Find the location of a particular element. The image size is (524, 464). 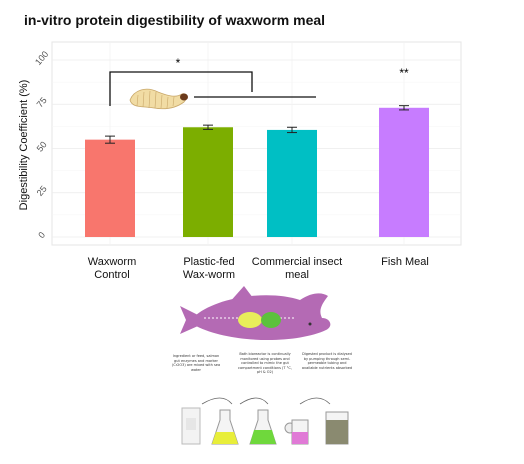

x-tick-label-commercial-insect: Commercial insect meal is located at coordinates (297, 268).